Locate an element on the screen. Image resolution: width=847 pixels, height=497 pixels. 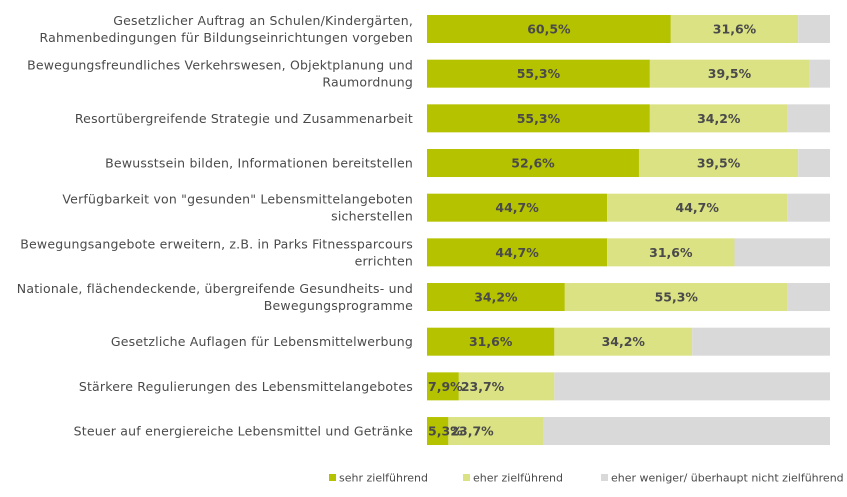
category-label: errichten is located at coordinates (384, 260).